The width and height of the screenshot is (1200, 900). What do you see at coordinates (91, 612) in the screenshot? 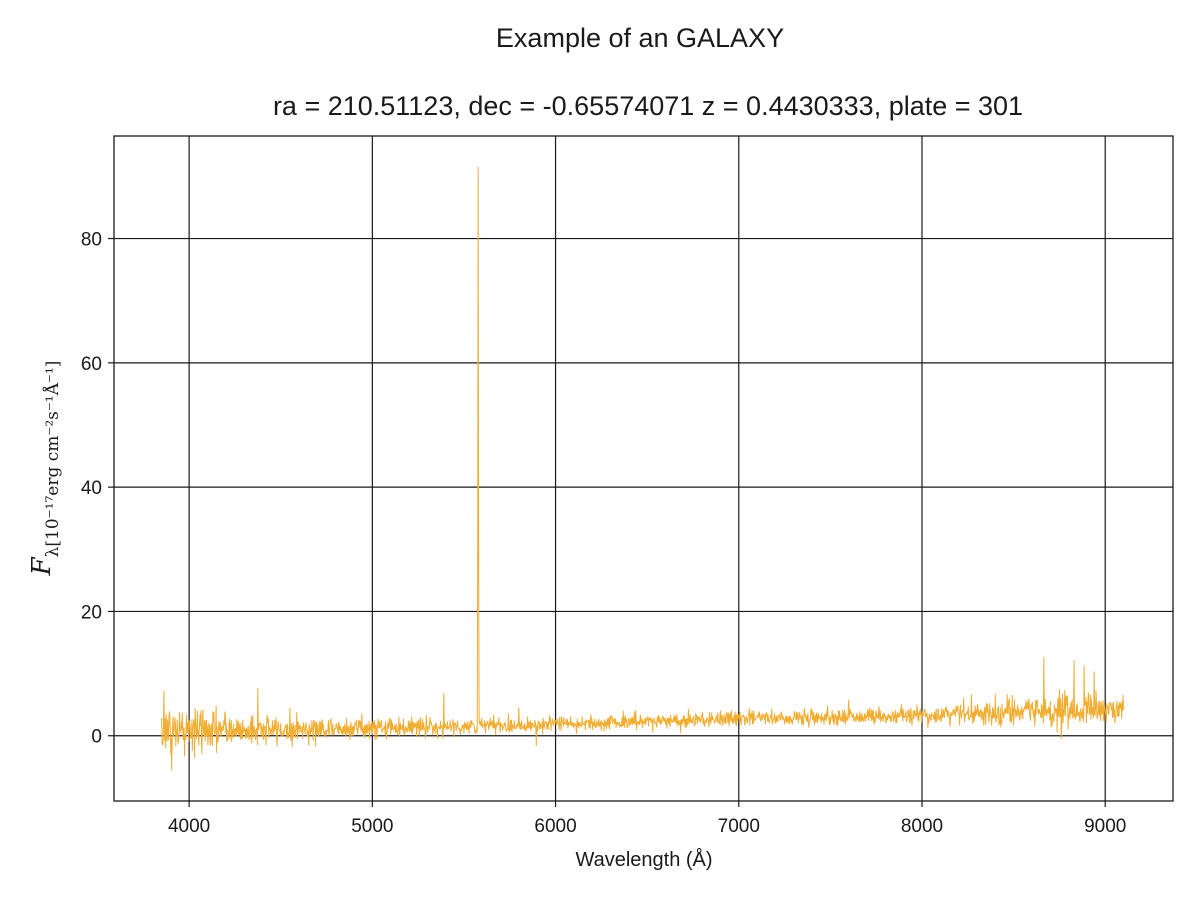
I see `y-tick-label: 20` at bounding box center [91, 612].